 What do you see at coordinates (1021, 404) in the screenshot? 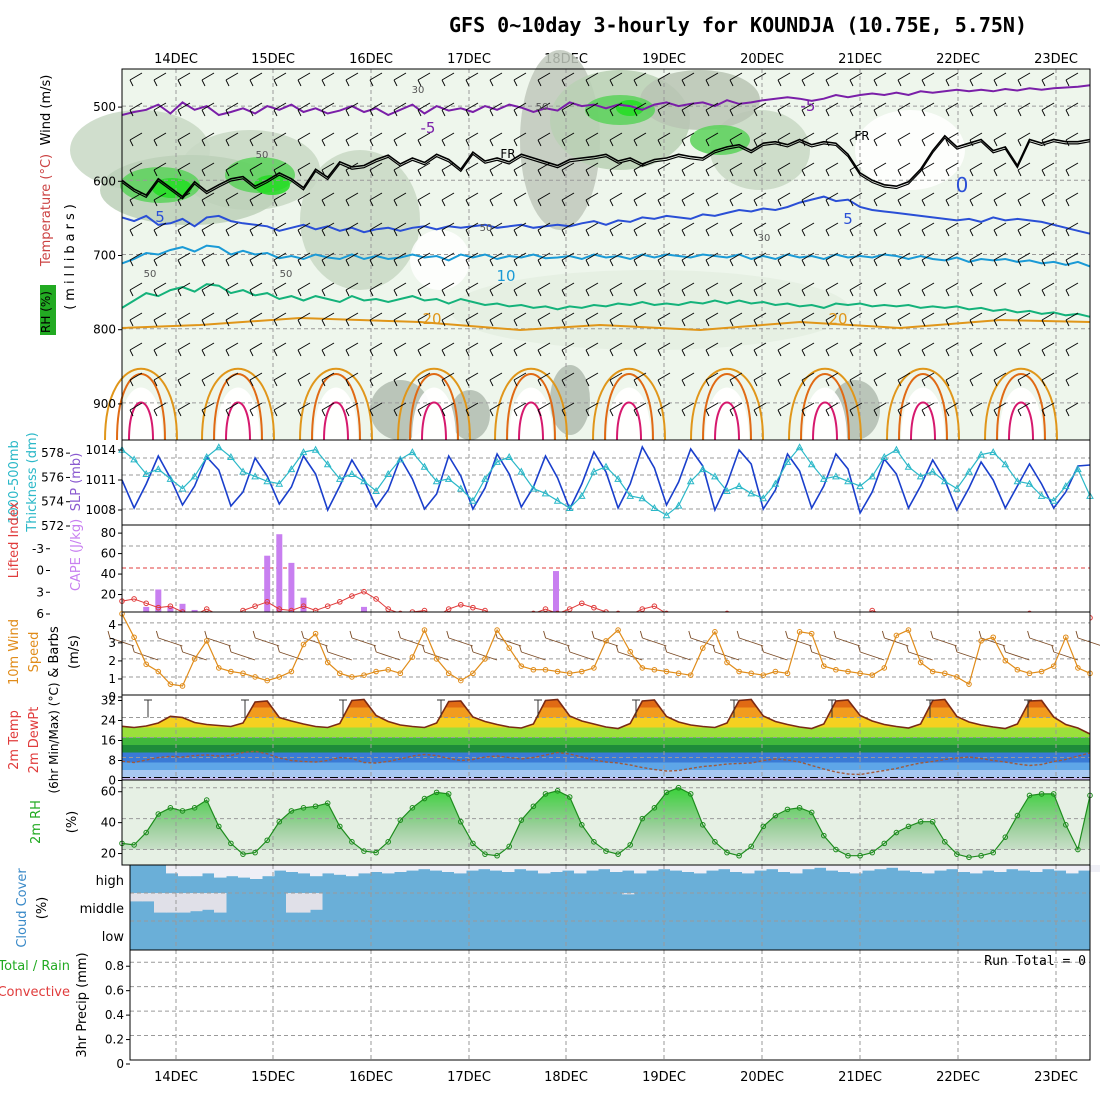
I see `isotherm-20-loop` at bounding box center [1021, 404].